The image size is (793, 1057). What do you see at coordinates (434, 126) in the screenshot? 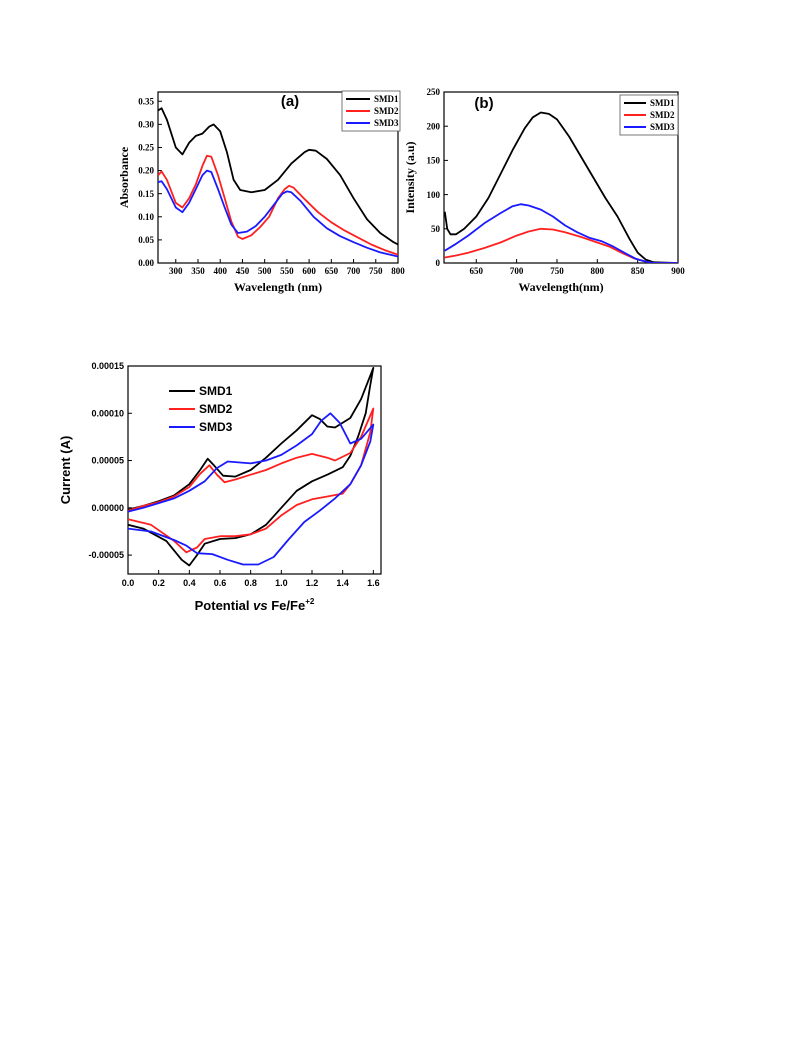
I see `y-tick-label: 200` at bounding box center [434, 126].